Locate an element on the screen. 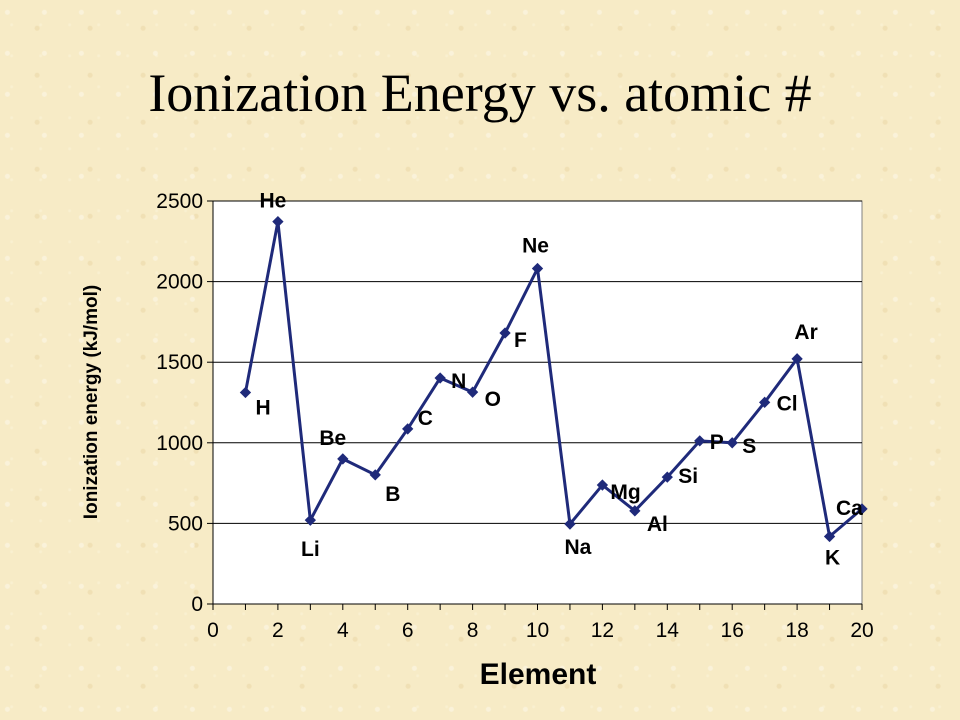 The width and height of the screenshot is (960, 720). x-tick-label: 16 is located at coordinates (732, 630).